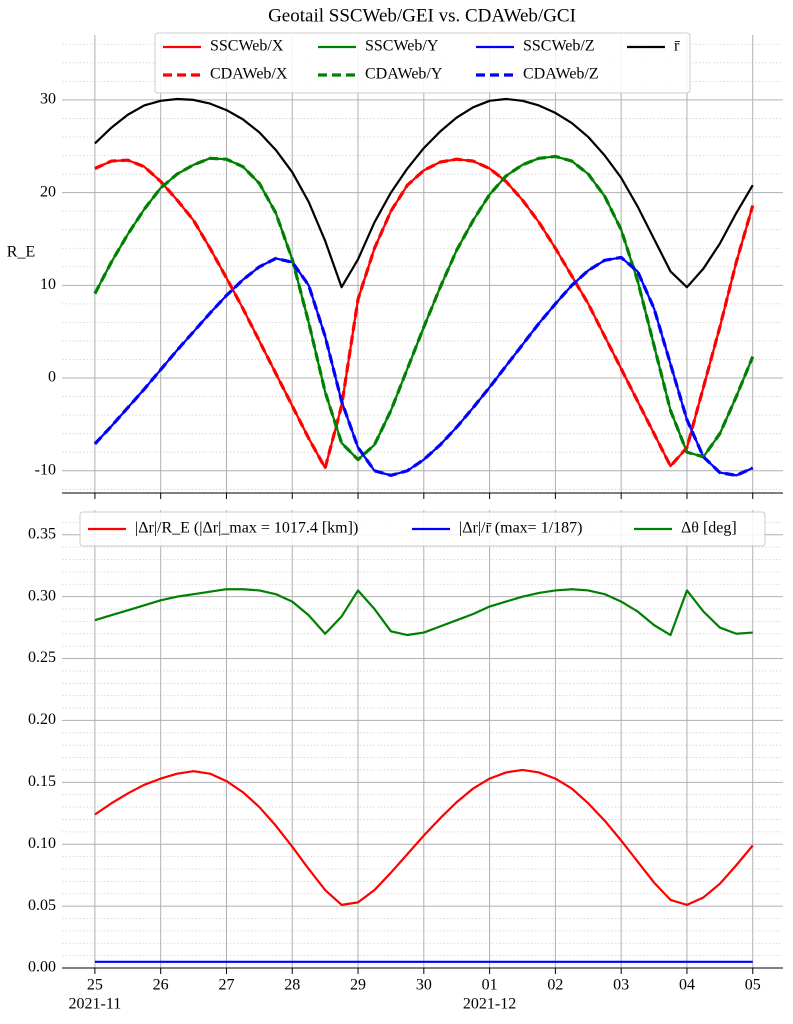 This screenshot has width=793, height=1024. Describe the element at coordinates (42, 905) in the screenshot. I see `y-tick-label: 0.05` at that location.